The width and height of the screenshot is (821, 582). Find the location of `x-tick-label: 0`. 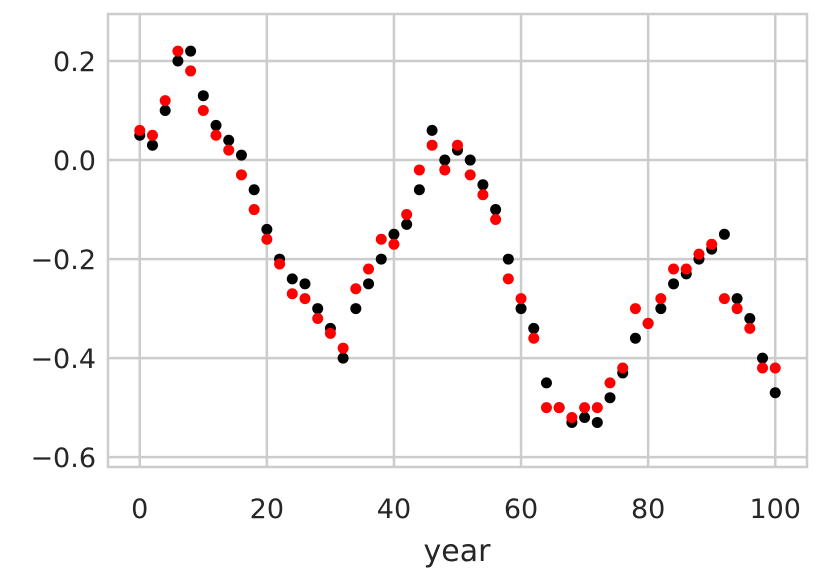

x-tick-label: 0 is located at coordinates (139, 509).